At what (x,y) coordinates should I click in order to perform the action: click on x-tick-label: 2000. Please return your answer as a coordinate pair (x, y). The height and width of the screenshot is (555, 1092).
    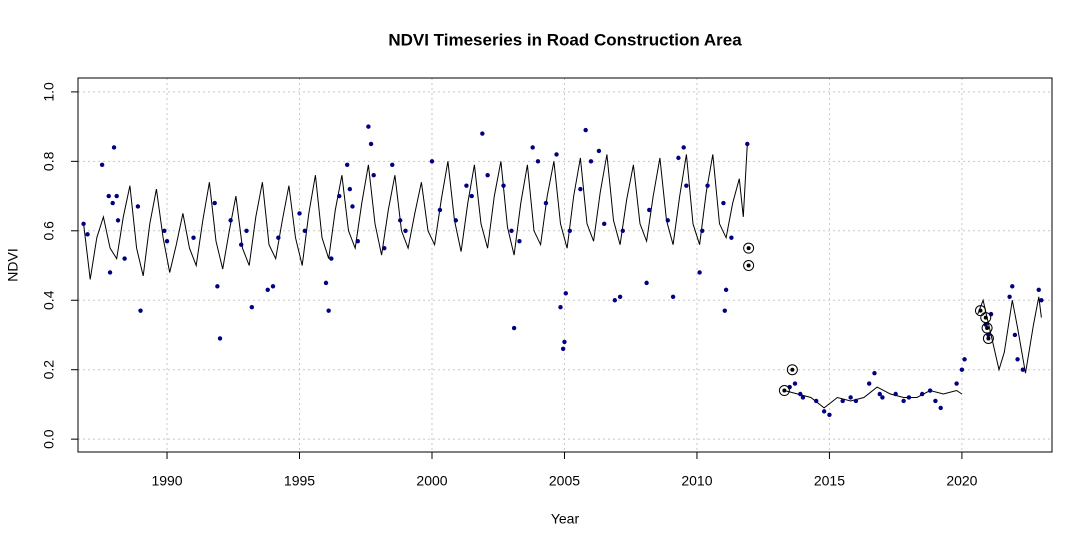
    Looking at the image, I should click on (431, 481).